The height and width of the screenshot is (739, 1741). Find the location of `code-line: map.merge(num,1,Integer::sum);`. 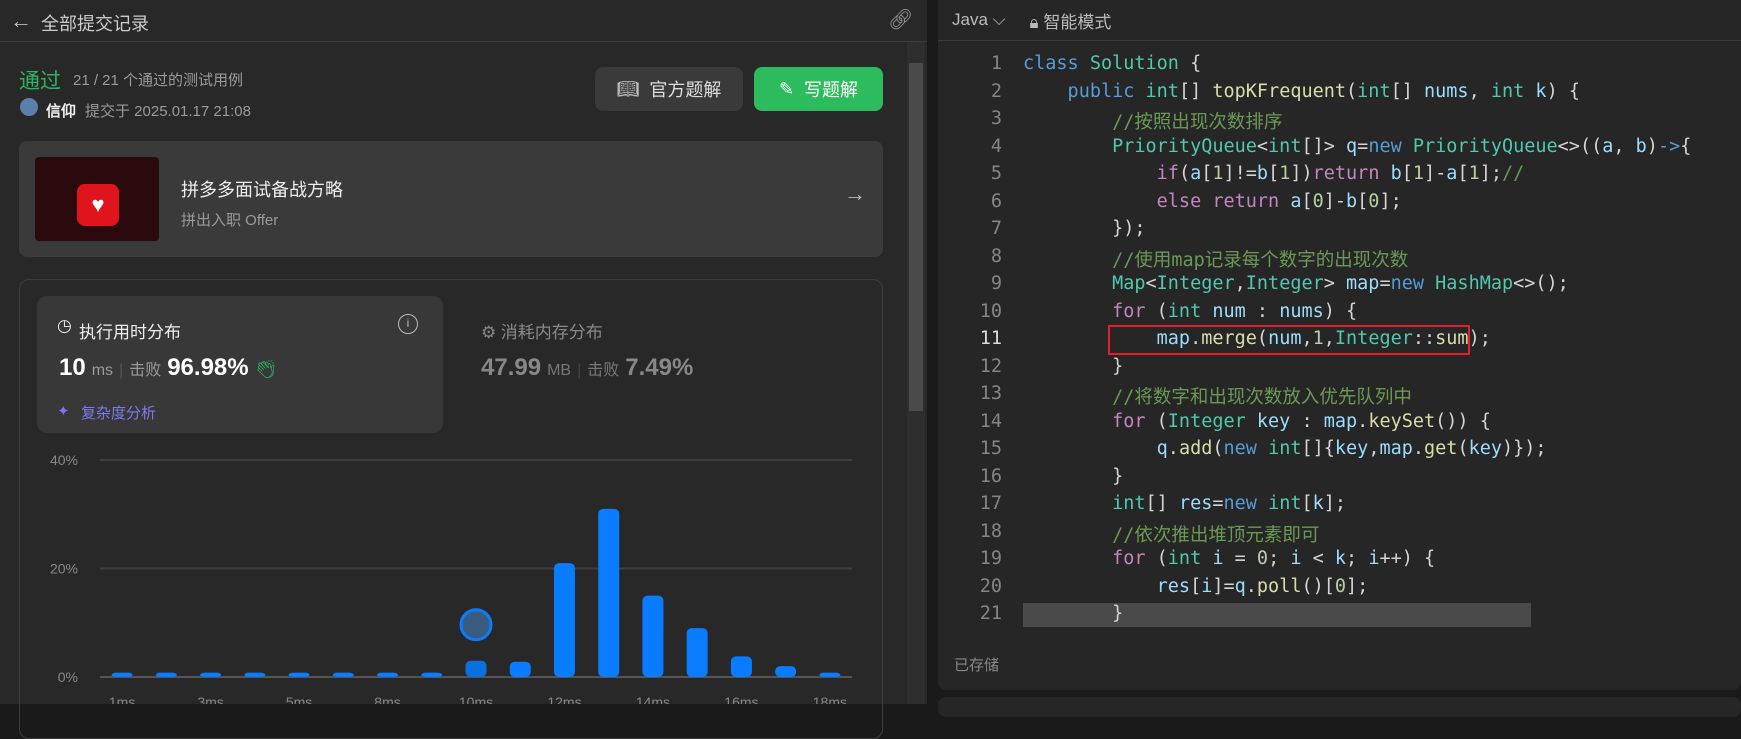

code-line: map.merge(num,1,Integer::sum); is located at coordinates (1257, 338).